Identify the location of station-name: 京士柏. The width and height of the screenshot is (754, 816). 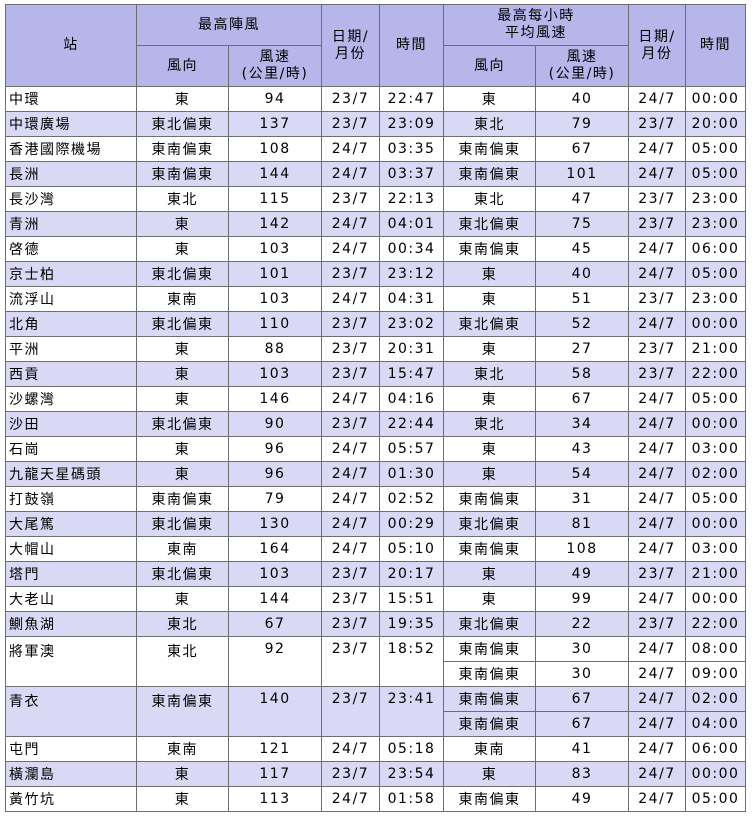
(71, 274).